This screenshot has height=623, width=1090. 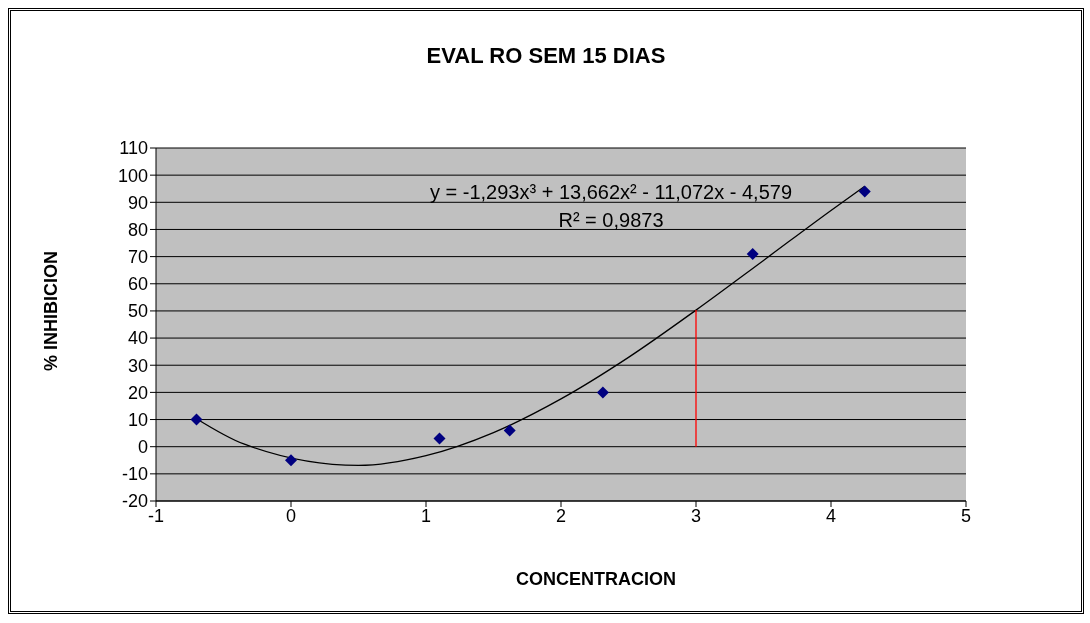 What do you see at coordinates (611, 220) in the screenshot?
I see `annotation: R² = 0,9873` at bounding box center [611, 220].